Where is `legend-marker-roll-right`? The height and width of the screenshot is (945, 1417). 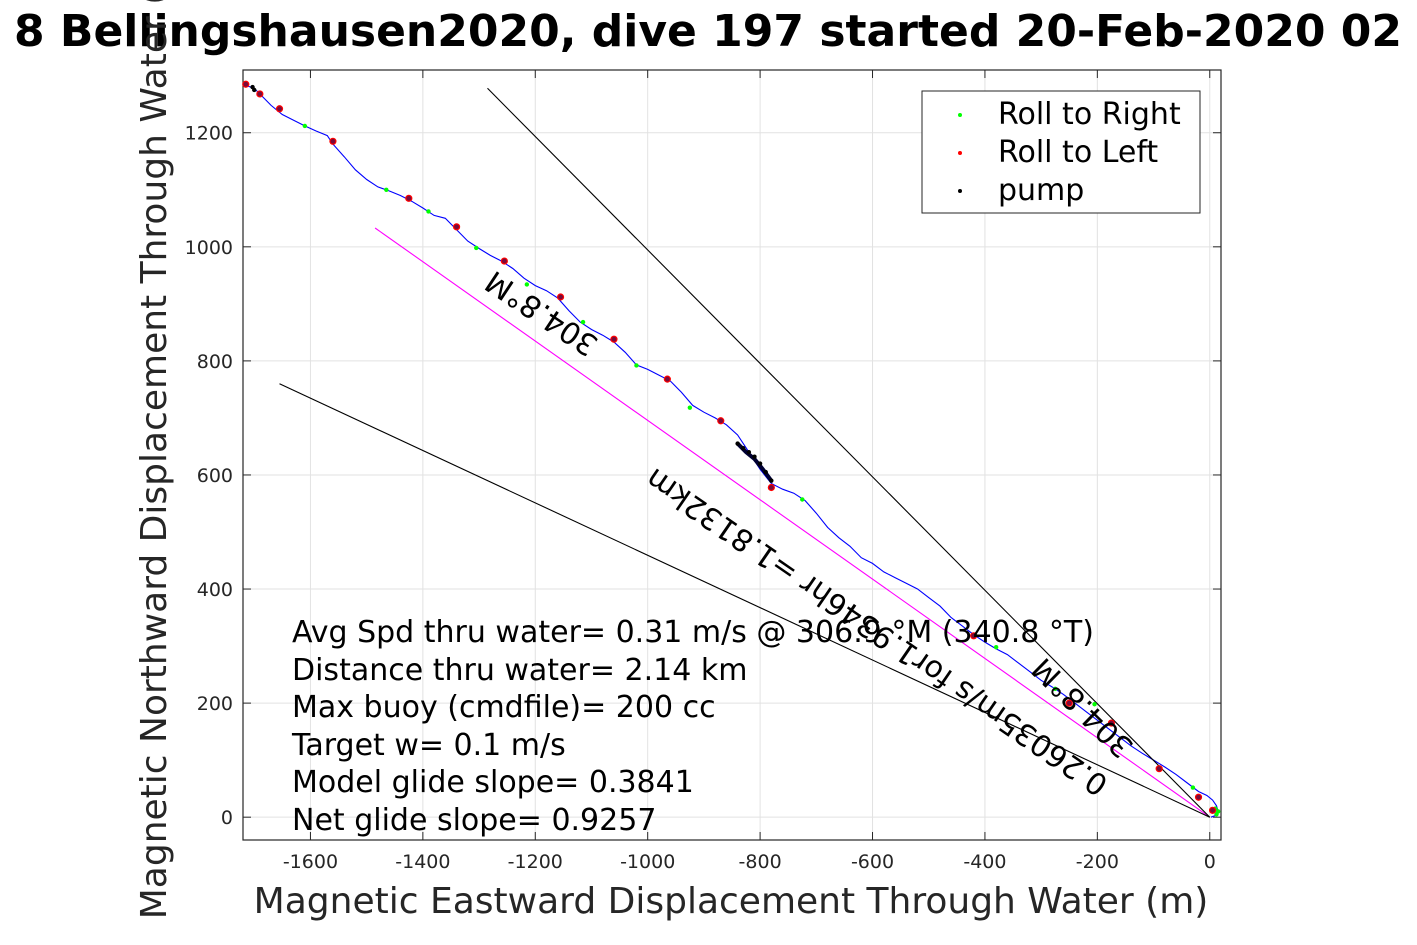 legend-marker-roll-right is located at coordinates (960, 115).